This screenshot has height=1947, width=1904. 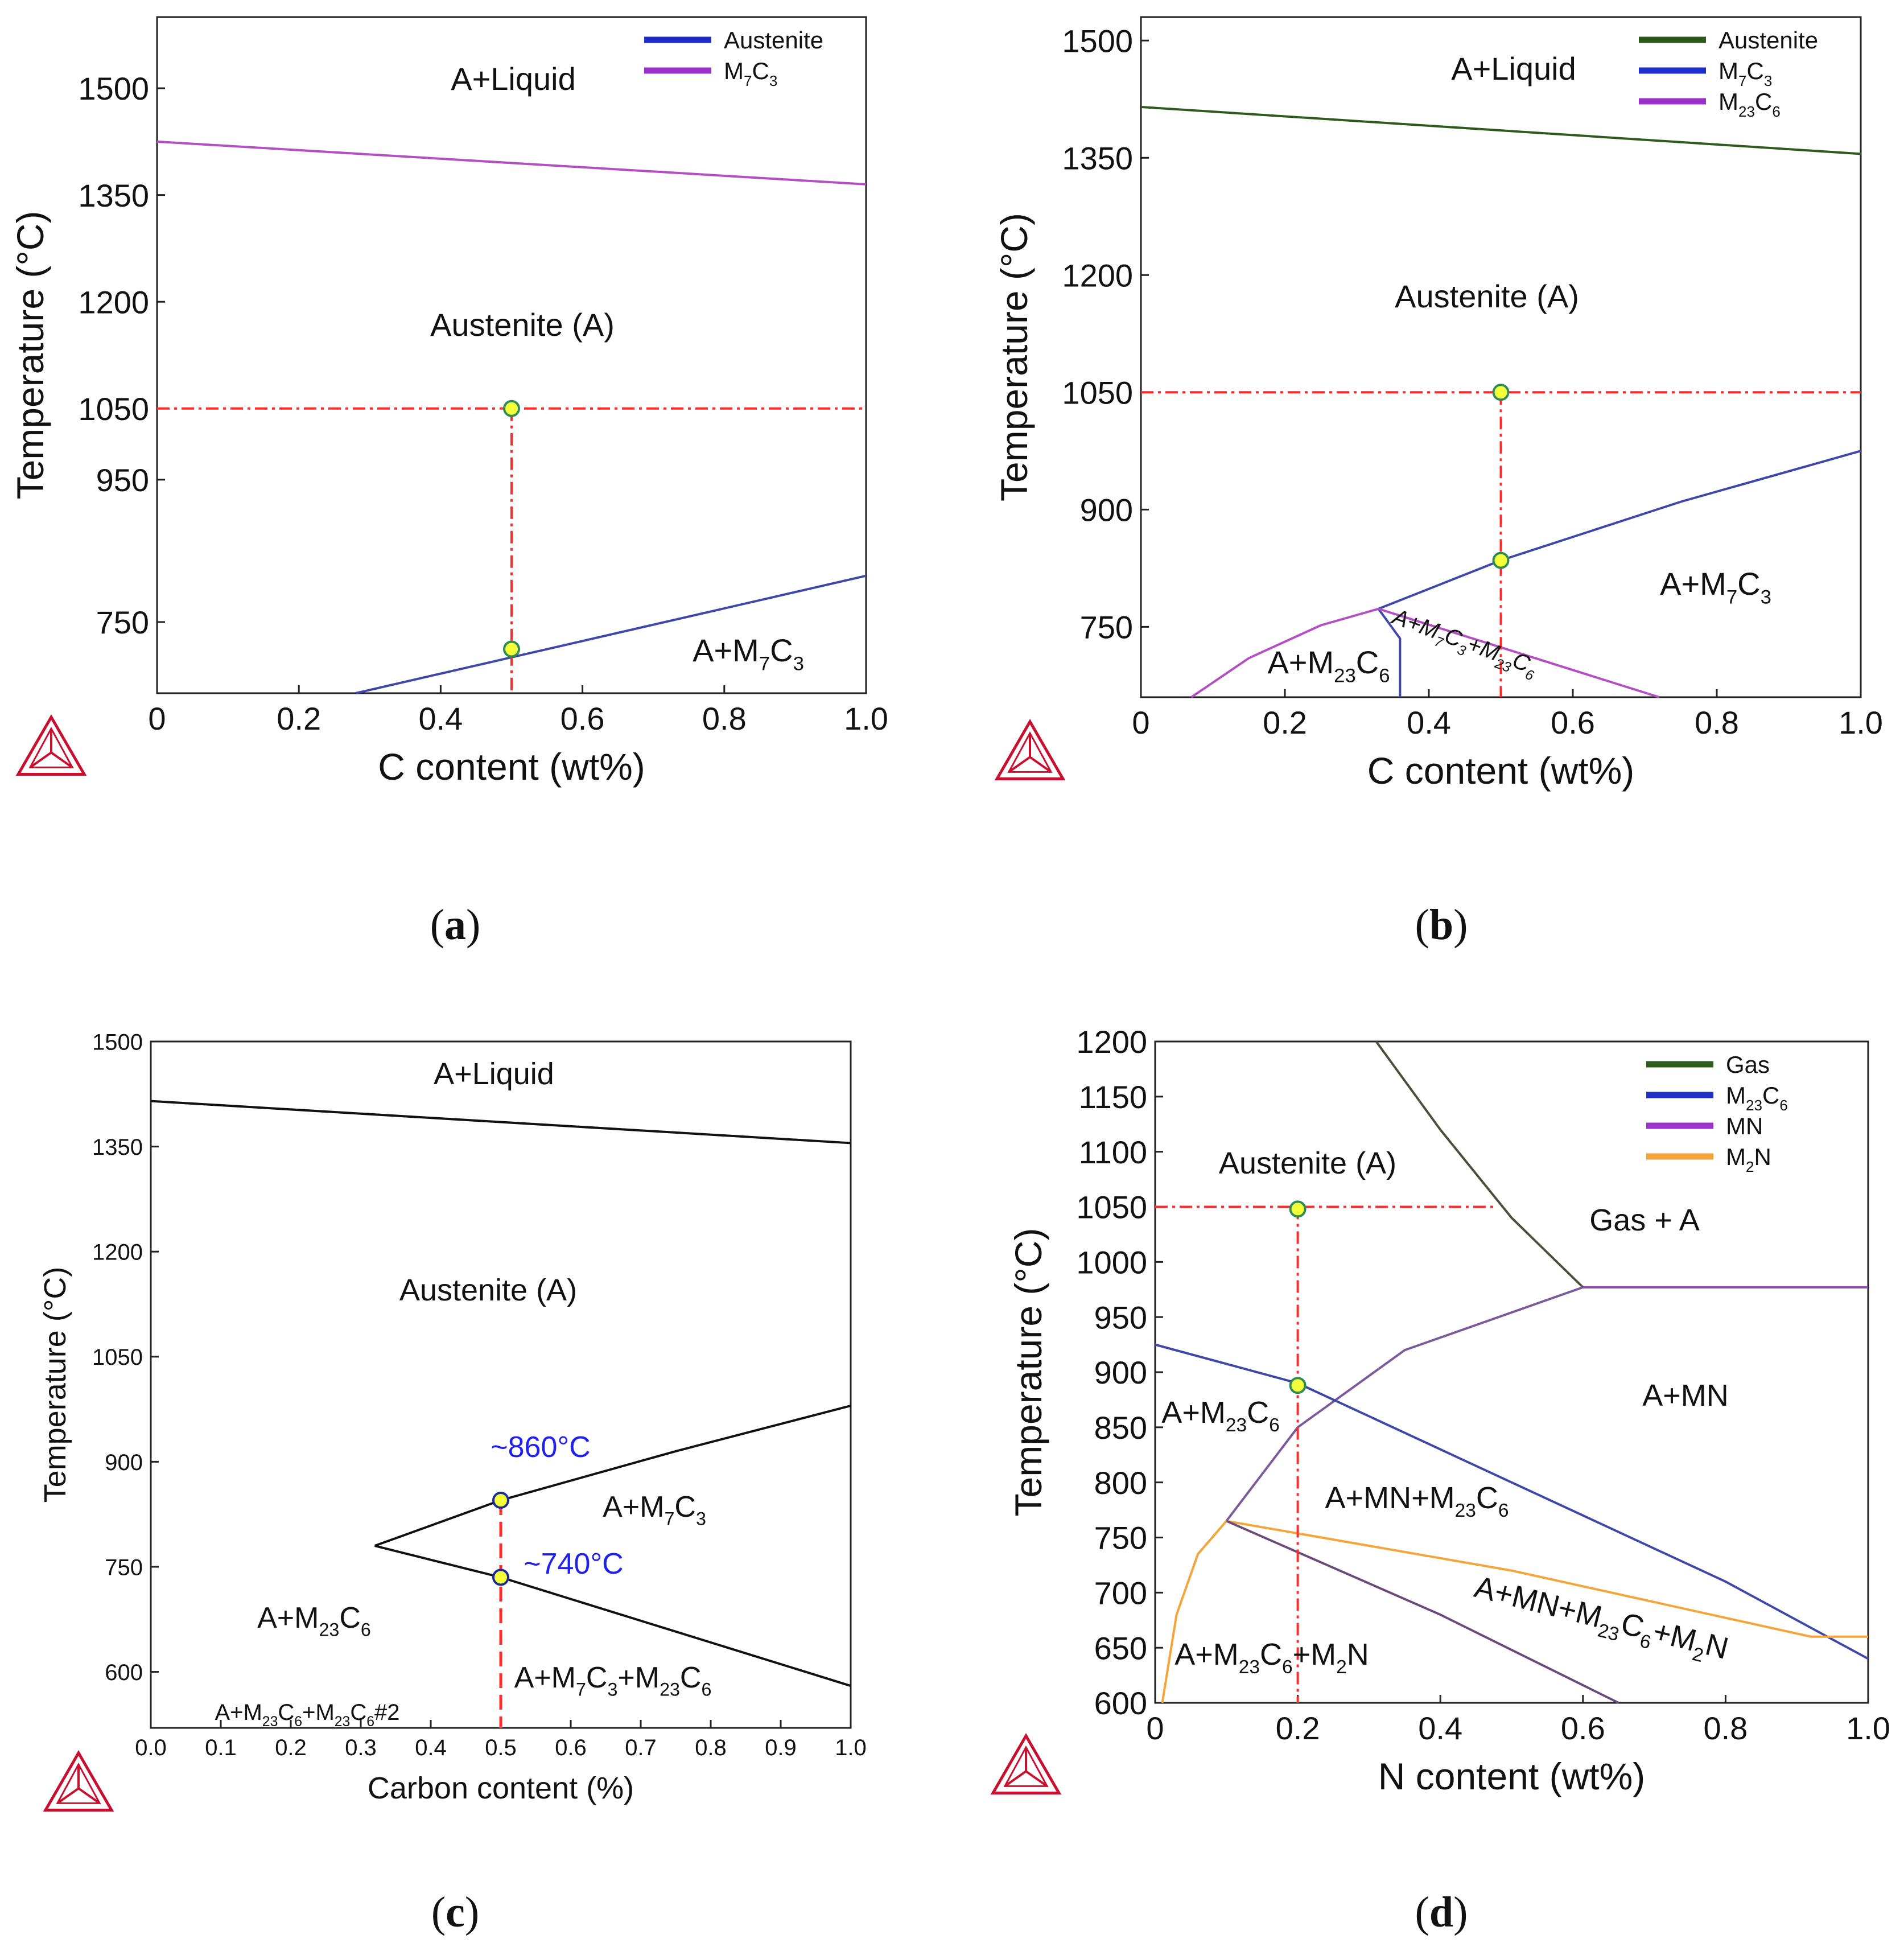 What do you see at coordinates (1328, 665) in the screenshot?
I see `region-b-m23c6: A+M23C6` at bounding box center [1328, 665].